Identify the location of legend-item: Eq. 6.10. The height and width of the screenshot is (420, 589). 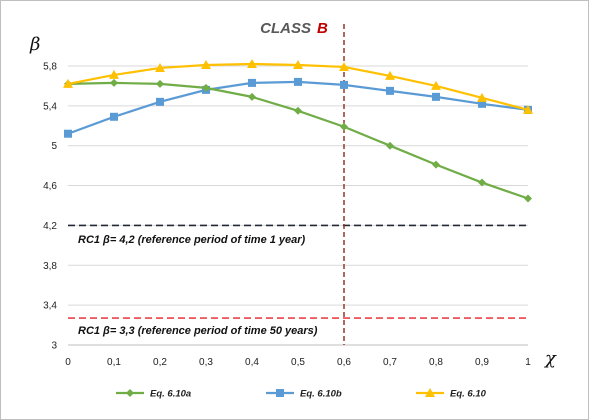
(451, 394).